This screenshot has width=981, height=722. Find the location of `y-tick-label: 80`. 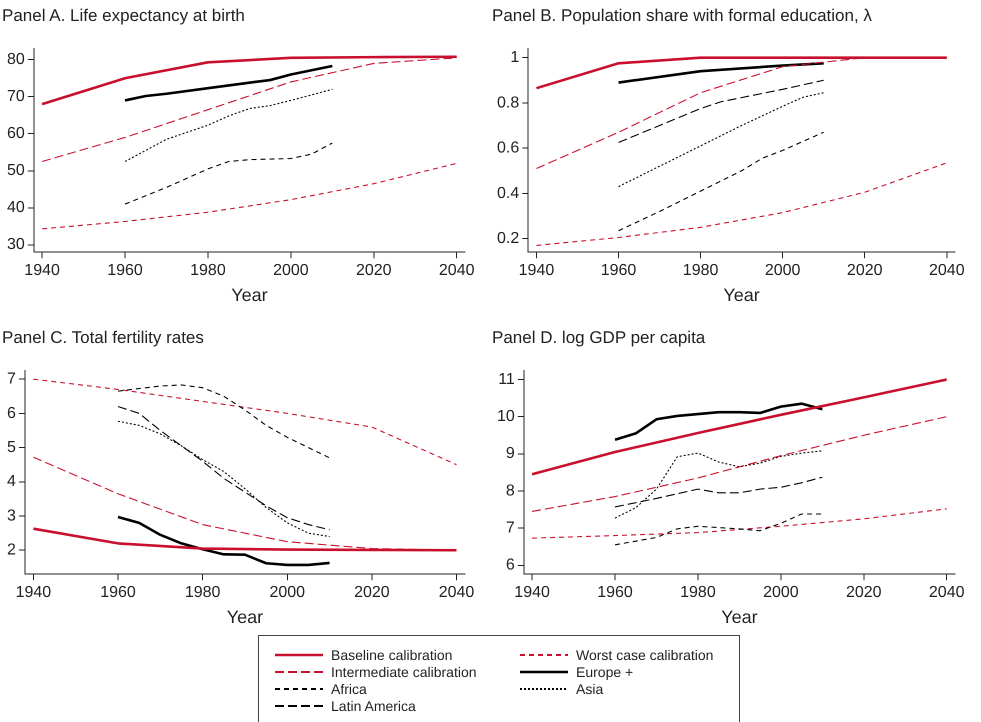

y-tick-label: 80 is located at coordinates (16, 59).